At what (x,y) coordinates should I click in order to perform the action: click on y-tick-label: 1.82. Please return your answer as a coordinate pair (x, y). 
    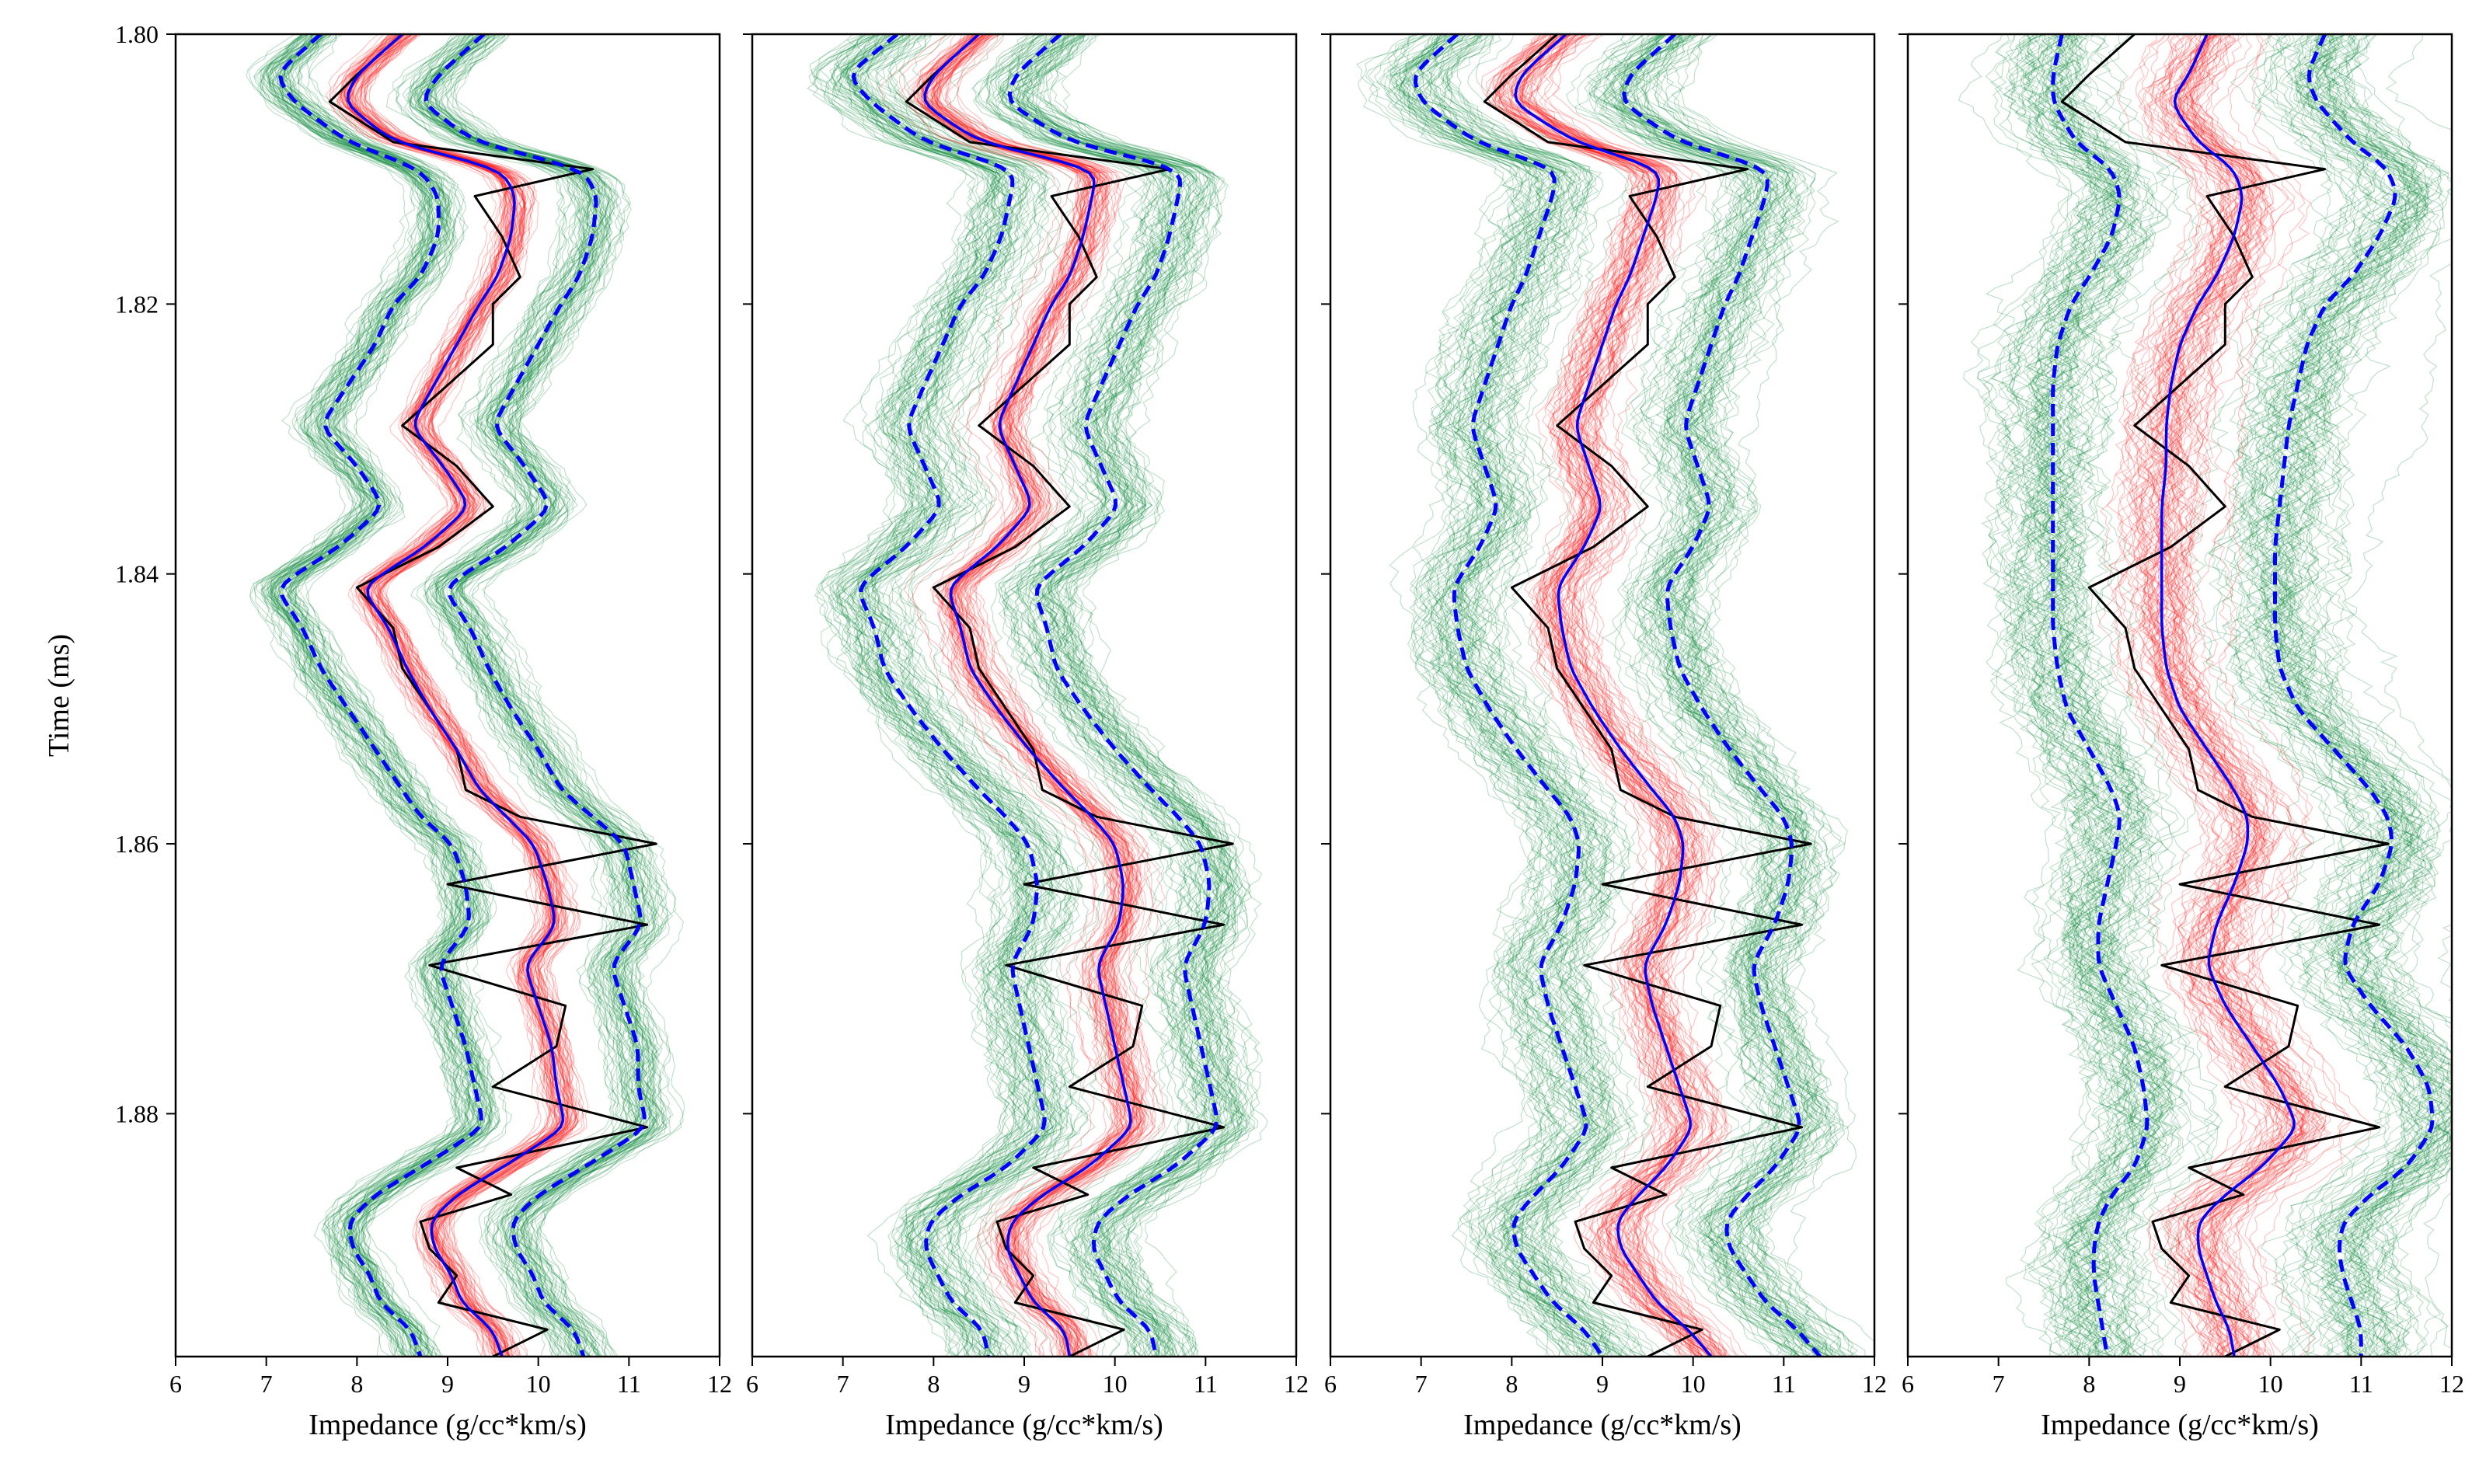
    Looking at the image, I should click on (137, 304).